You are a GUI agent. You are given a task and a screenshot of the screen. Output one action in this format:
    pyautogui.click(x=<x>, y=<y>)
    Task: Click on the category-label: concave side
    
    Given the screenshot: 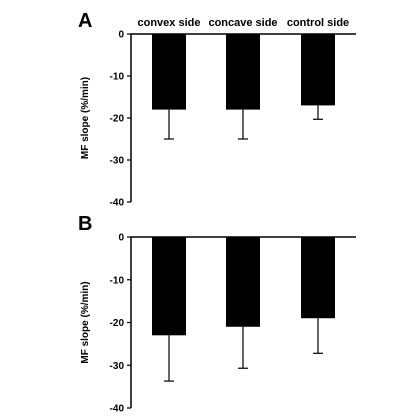 What is the action you would take?
    pyautogui.click(x=242, y=23)
    